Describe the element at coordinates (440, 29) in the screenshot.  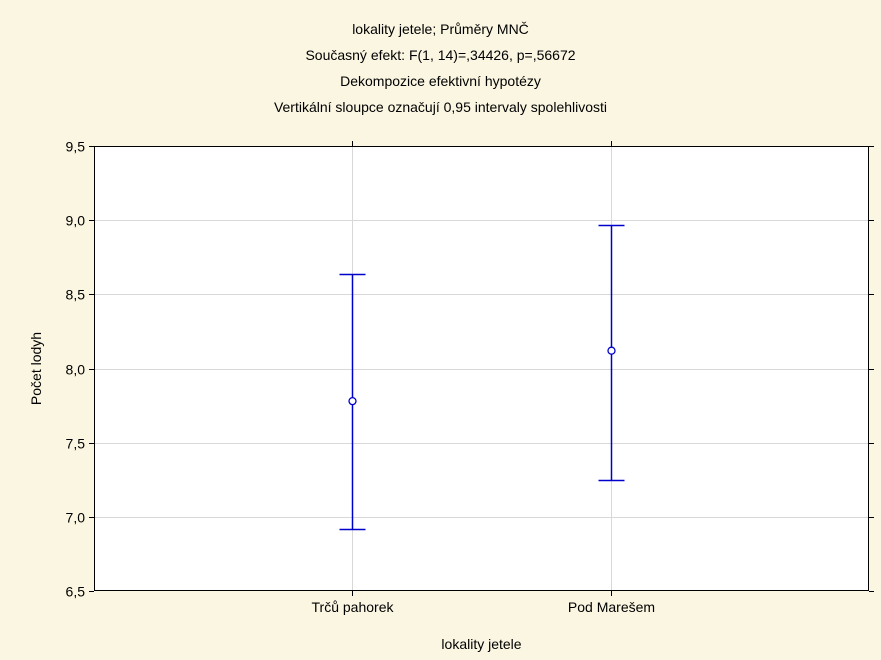
I see `chart-title-line-1: lokality jetele; Průměry MNČ` at that location.